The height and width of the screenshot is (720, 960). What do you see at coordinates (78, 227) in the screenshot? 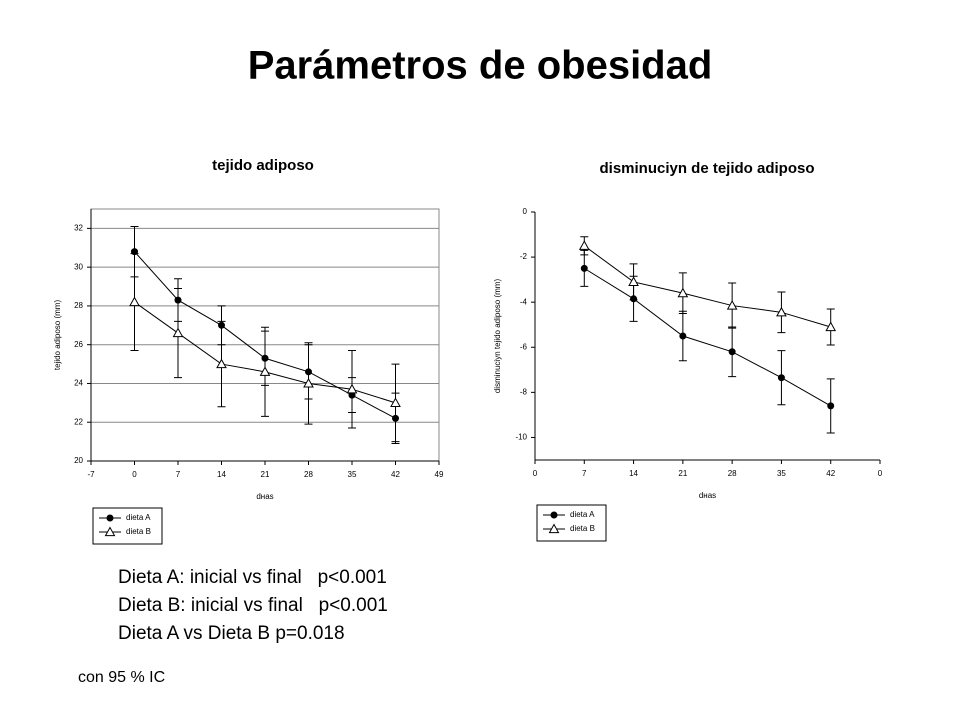
I see `y-tick-label: 32` at bounding box center [78, 227].